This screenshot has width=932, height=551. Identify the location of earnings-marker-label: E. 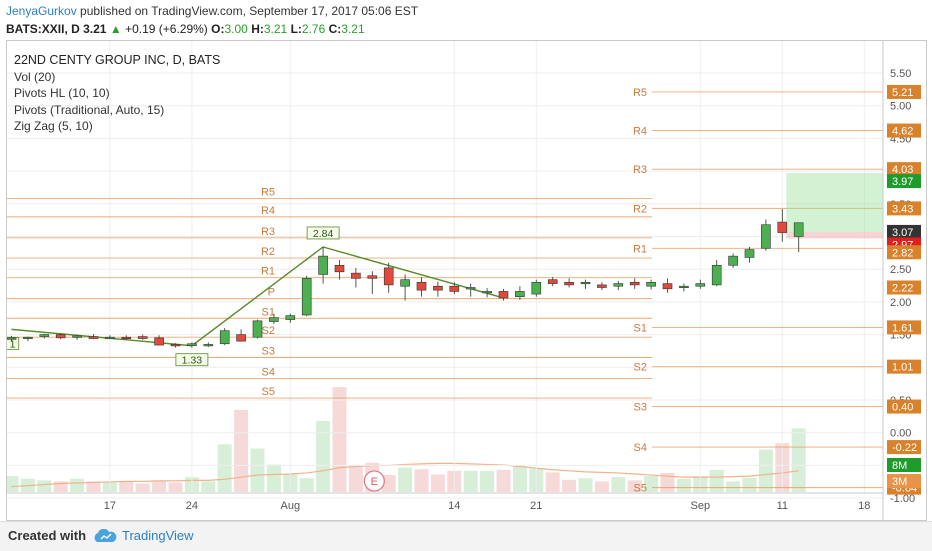
(374, 482).